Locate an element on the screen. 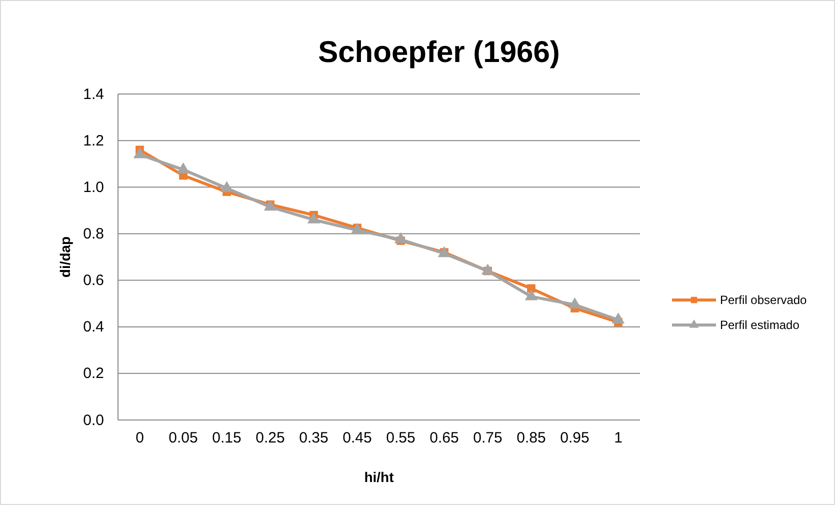 The height and width of the screenshot is (506, 837). x-tick-label: 0.25 is located at coordinates (270, 438).